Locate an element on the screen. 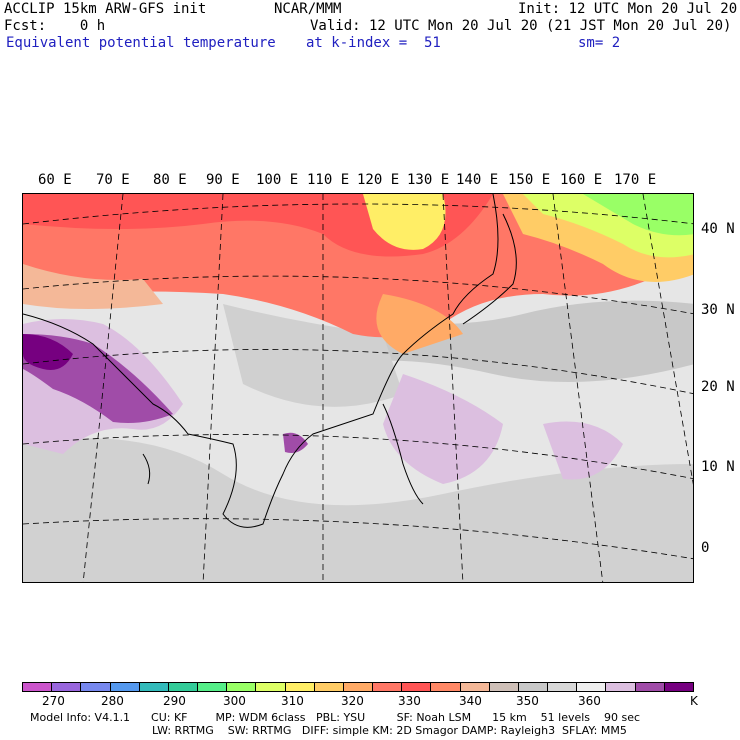 Image resolution: width=740 pixels, height=740 pixels. dark-purple-core is located at coordinates (48, 352).